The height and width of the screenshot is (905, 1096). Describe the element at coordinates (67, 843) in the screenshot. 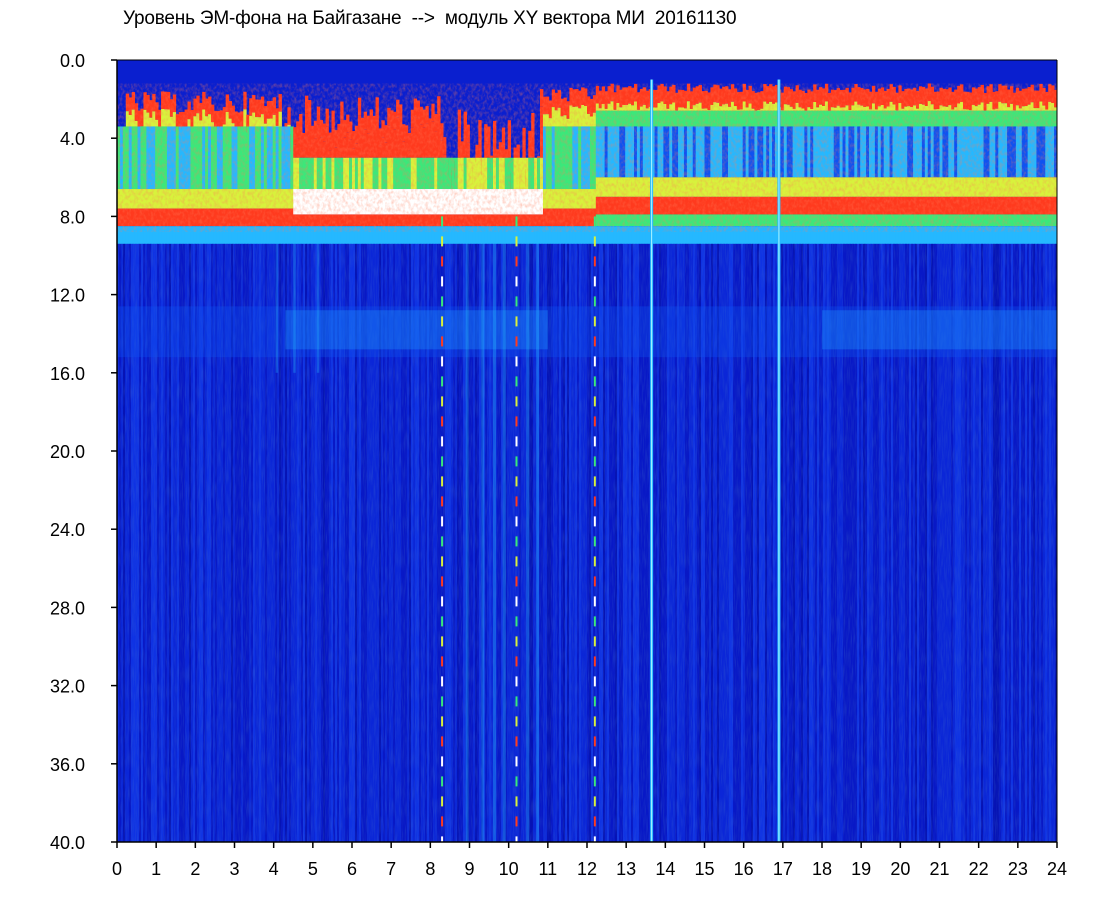

I see `y-tick-label: 40.0` at that location.